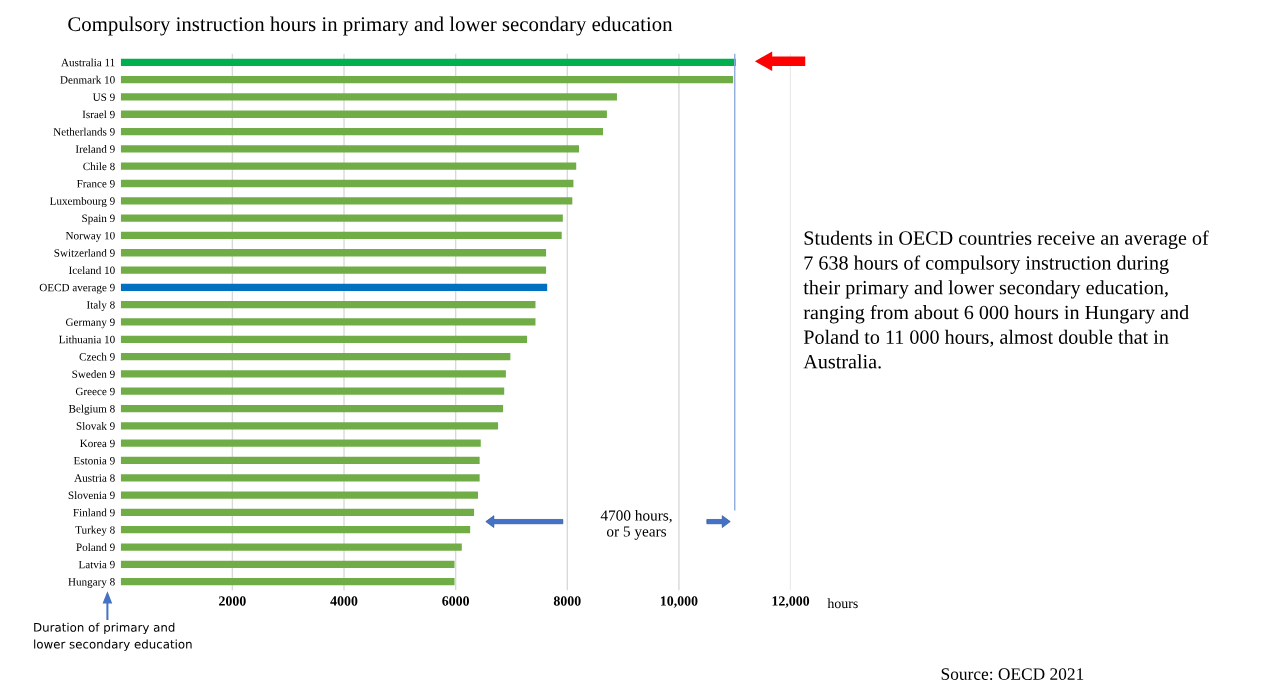  Describe the element at coordinates (679, 602) in the screenshot. I see `x-tick-label: 10,000` at that location.